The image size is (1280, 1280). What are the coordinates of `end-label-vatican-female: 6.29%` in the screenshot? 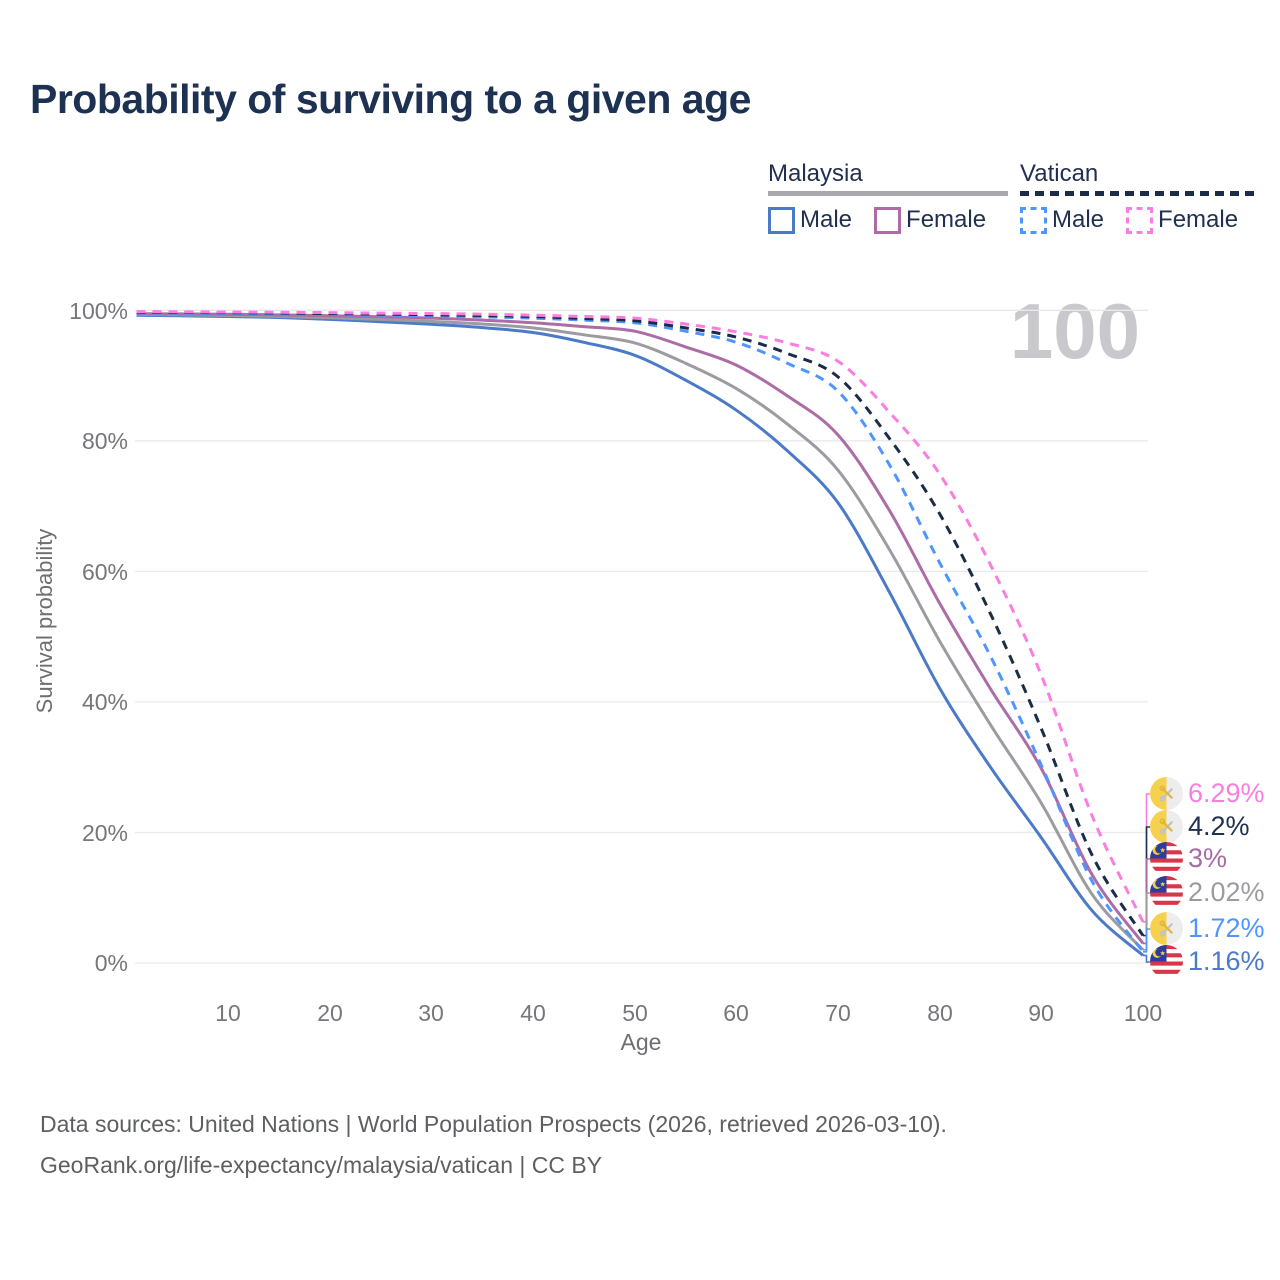 It's located at (1205, 793).